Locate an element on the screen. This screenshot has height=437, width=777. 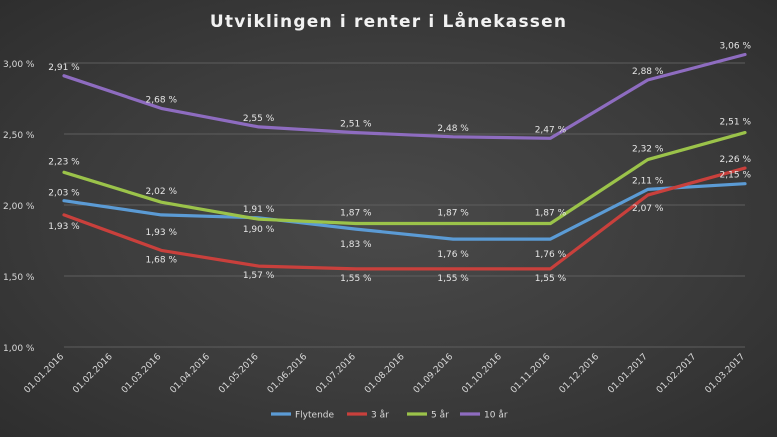
x-tick-label: 01.01.2017 is located at coordinates (628, 374).